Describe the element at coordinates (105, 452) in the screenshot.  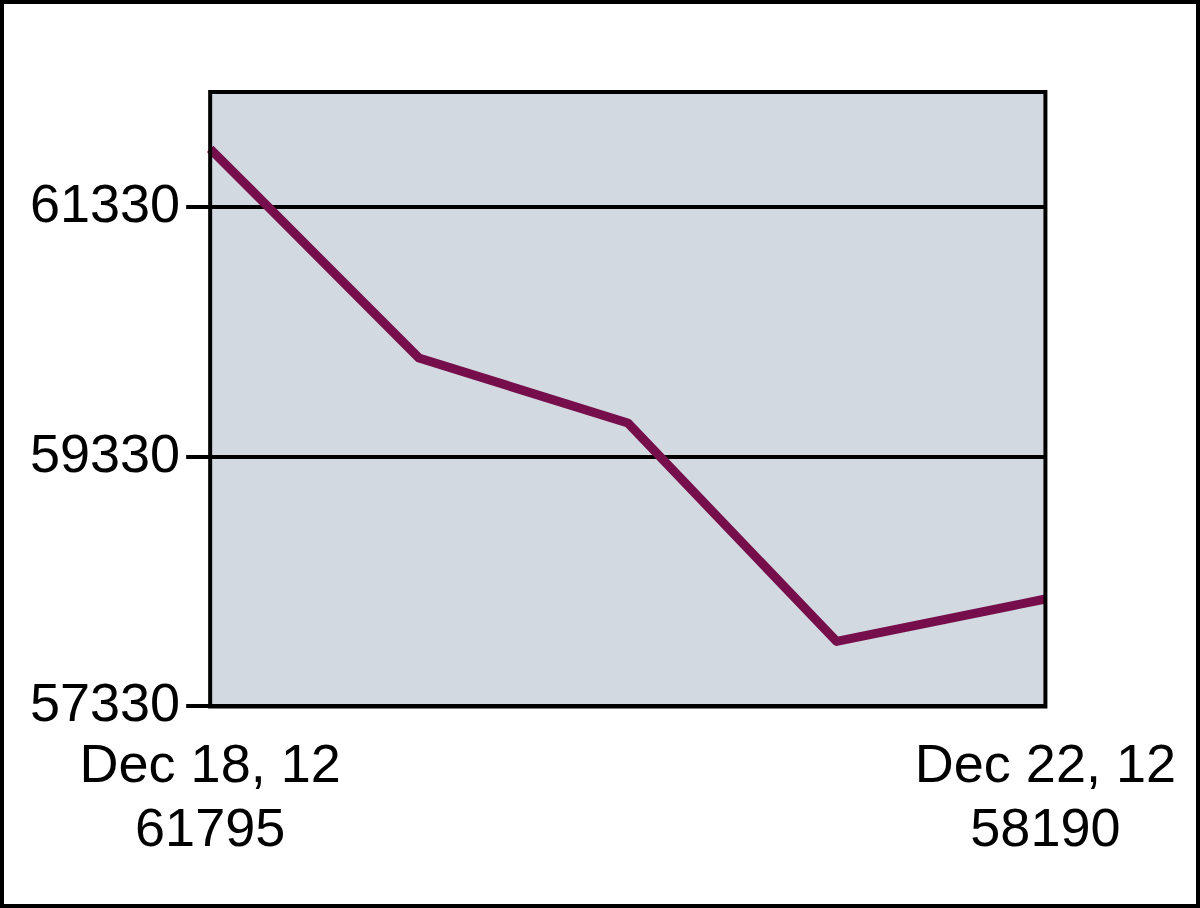
I see `y-tick-label: 59330` at that location.